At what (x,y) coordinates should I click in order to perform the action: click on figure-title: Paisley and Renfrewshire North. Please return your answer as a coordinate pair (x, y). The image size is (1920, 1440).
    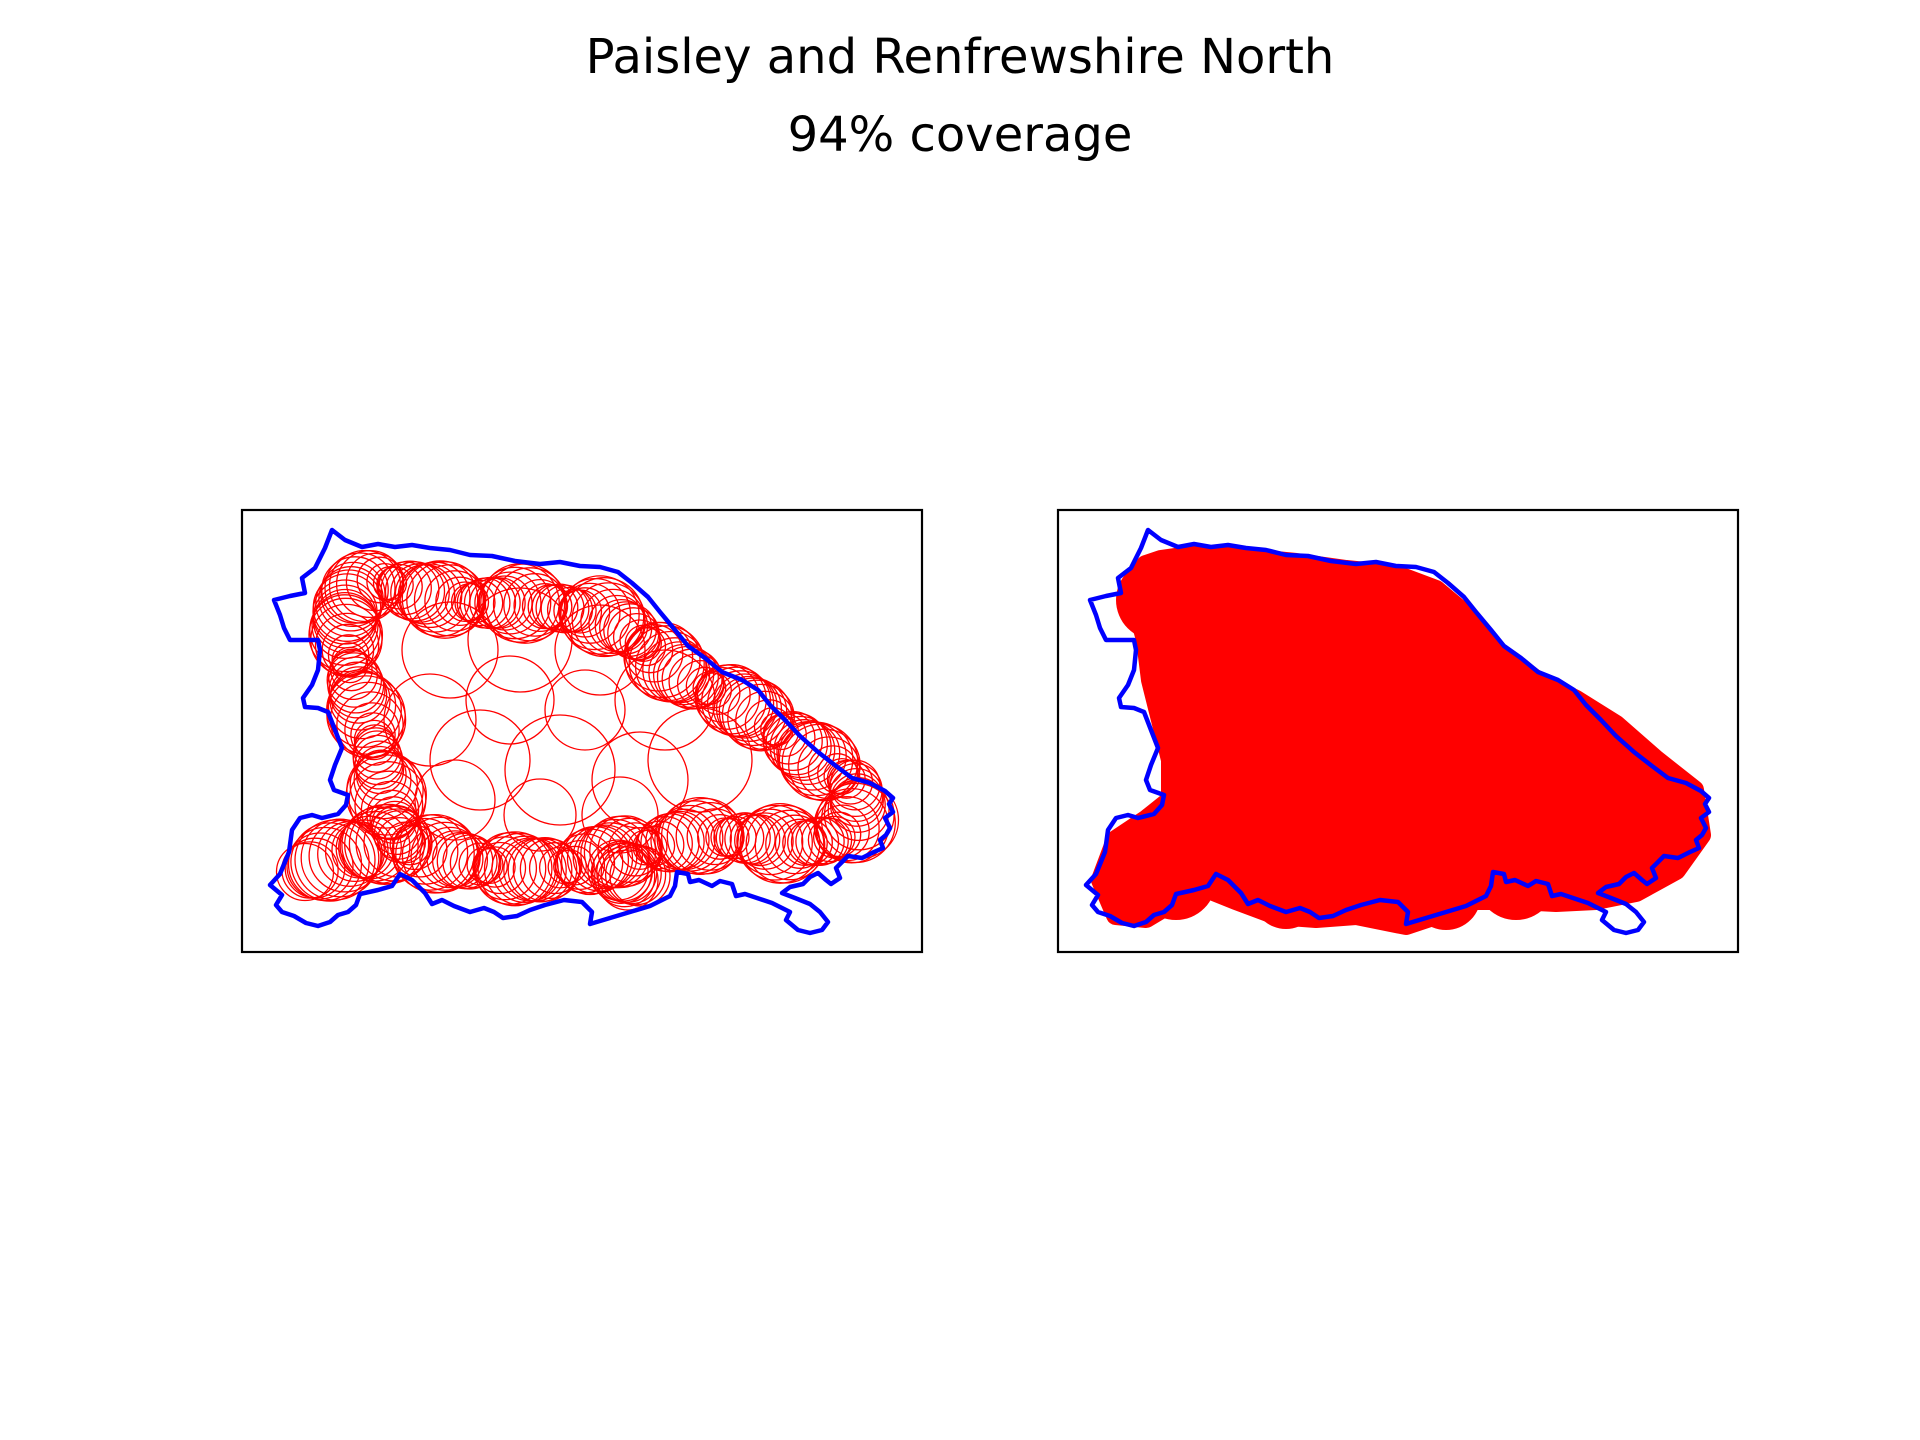
    Looking at the image, I should click on (960, 57).